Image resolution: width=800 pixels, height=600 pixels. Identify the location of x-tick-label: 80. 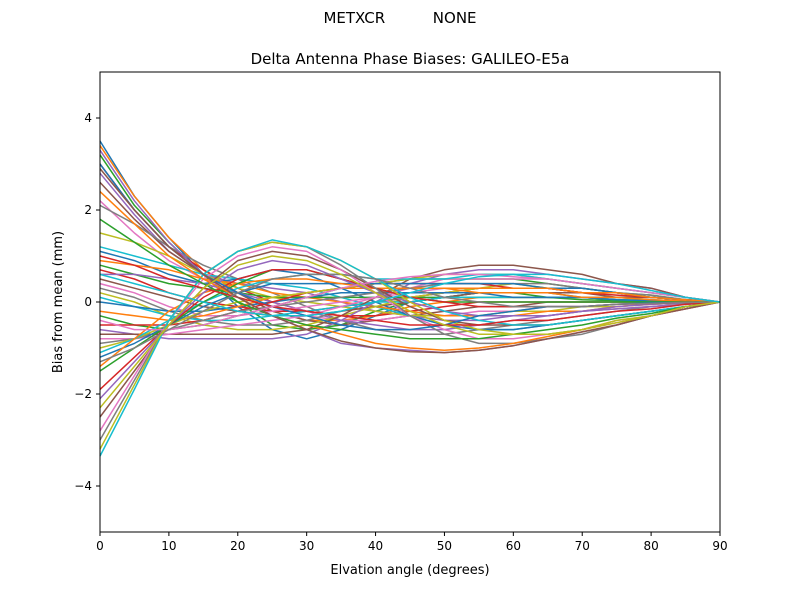
(650, 546).